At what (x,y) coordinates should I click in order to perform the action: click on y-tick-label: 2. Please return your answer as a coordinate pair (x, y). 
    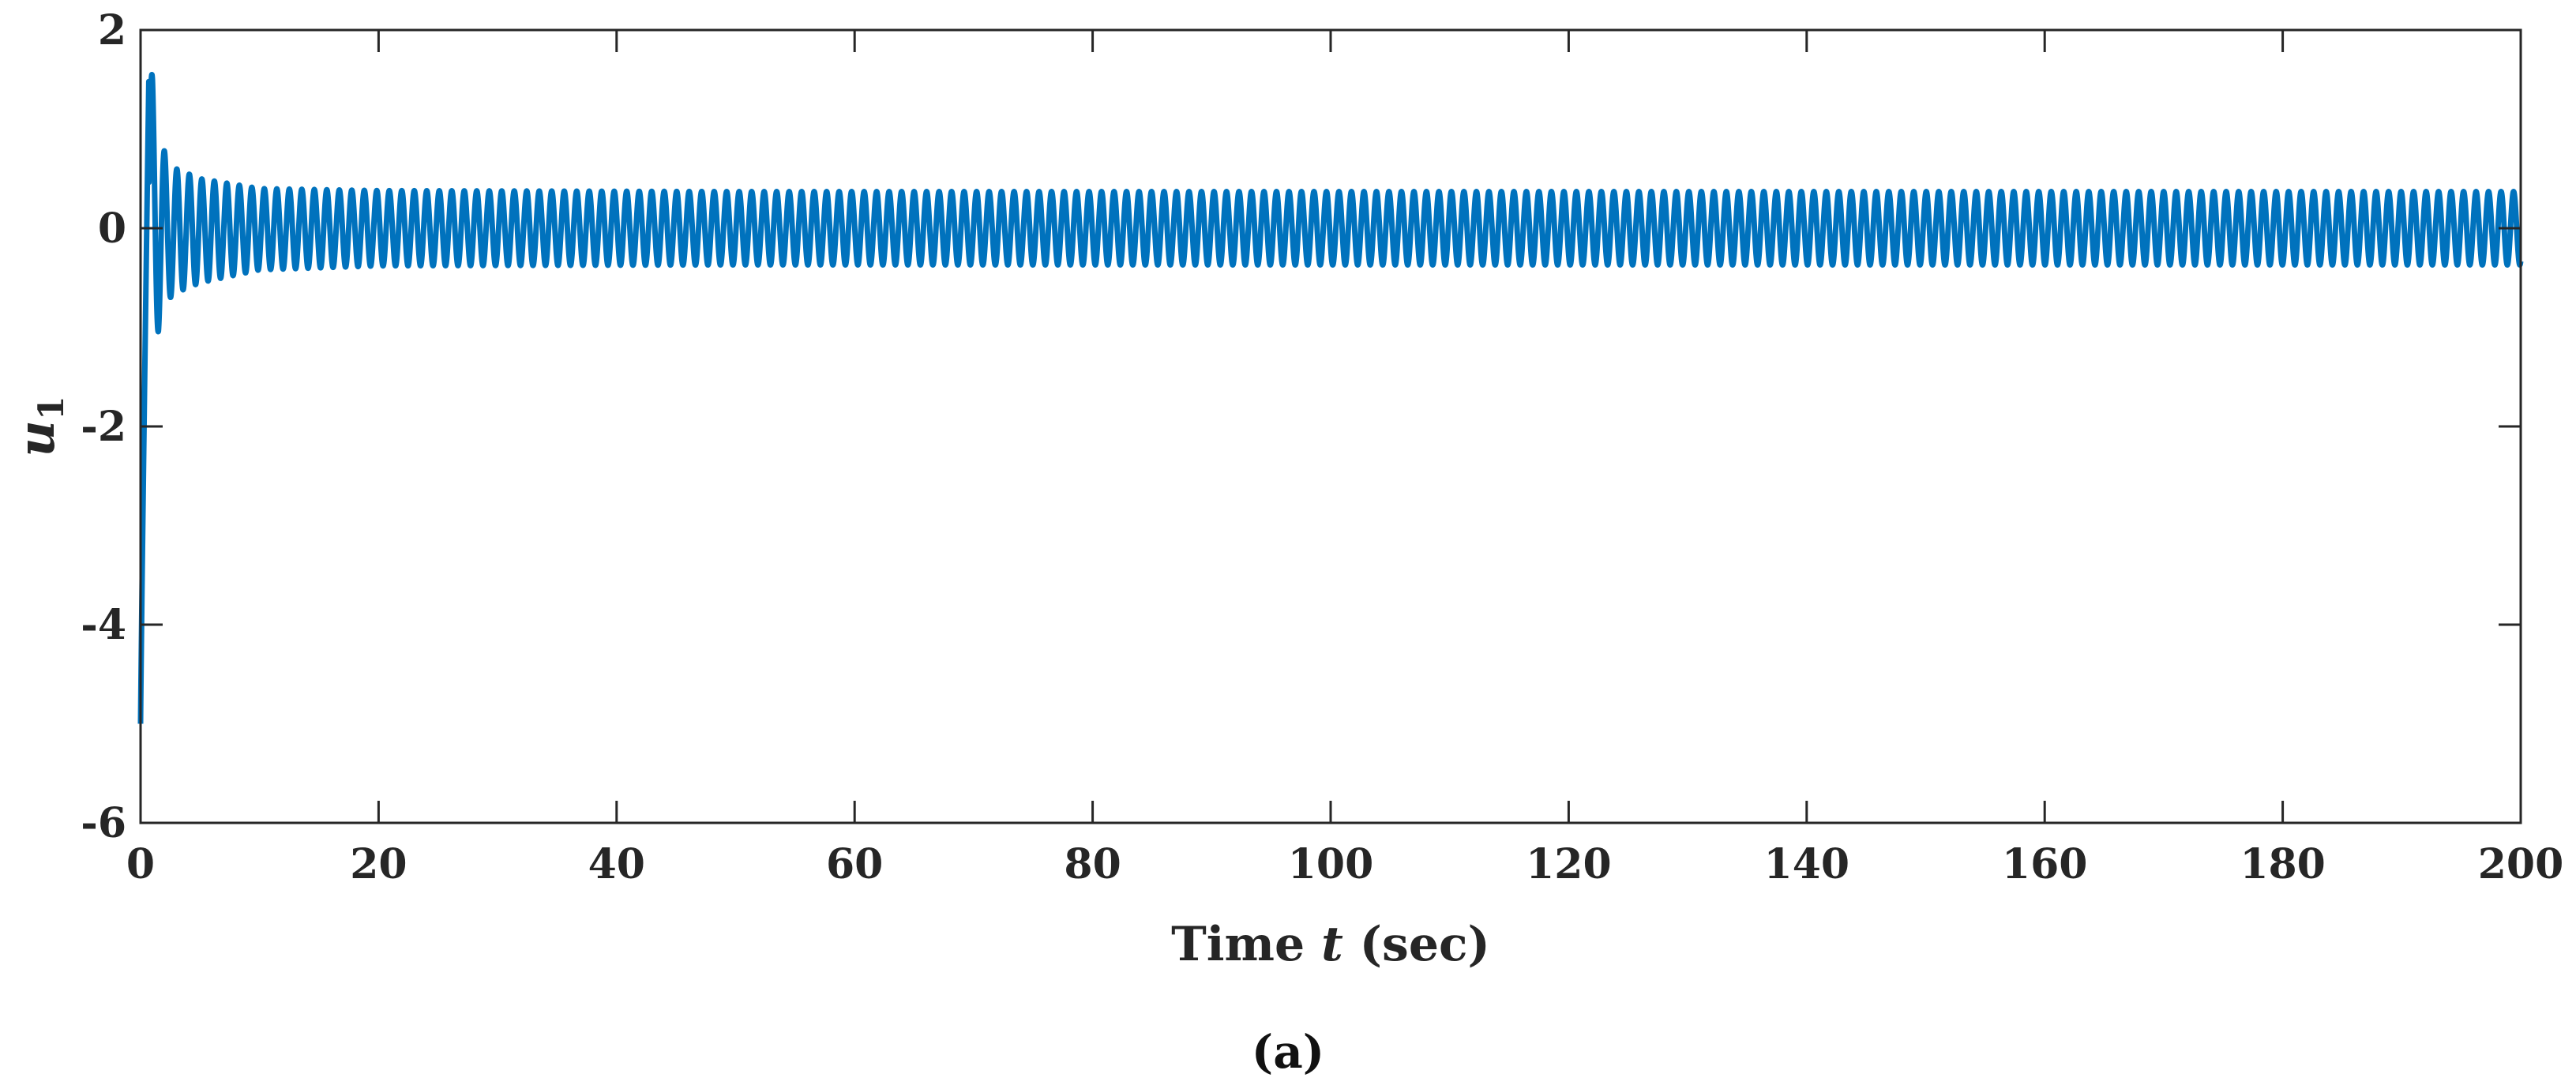
    Looking at the image, I should click on (112, 30).